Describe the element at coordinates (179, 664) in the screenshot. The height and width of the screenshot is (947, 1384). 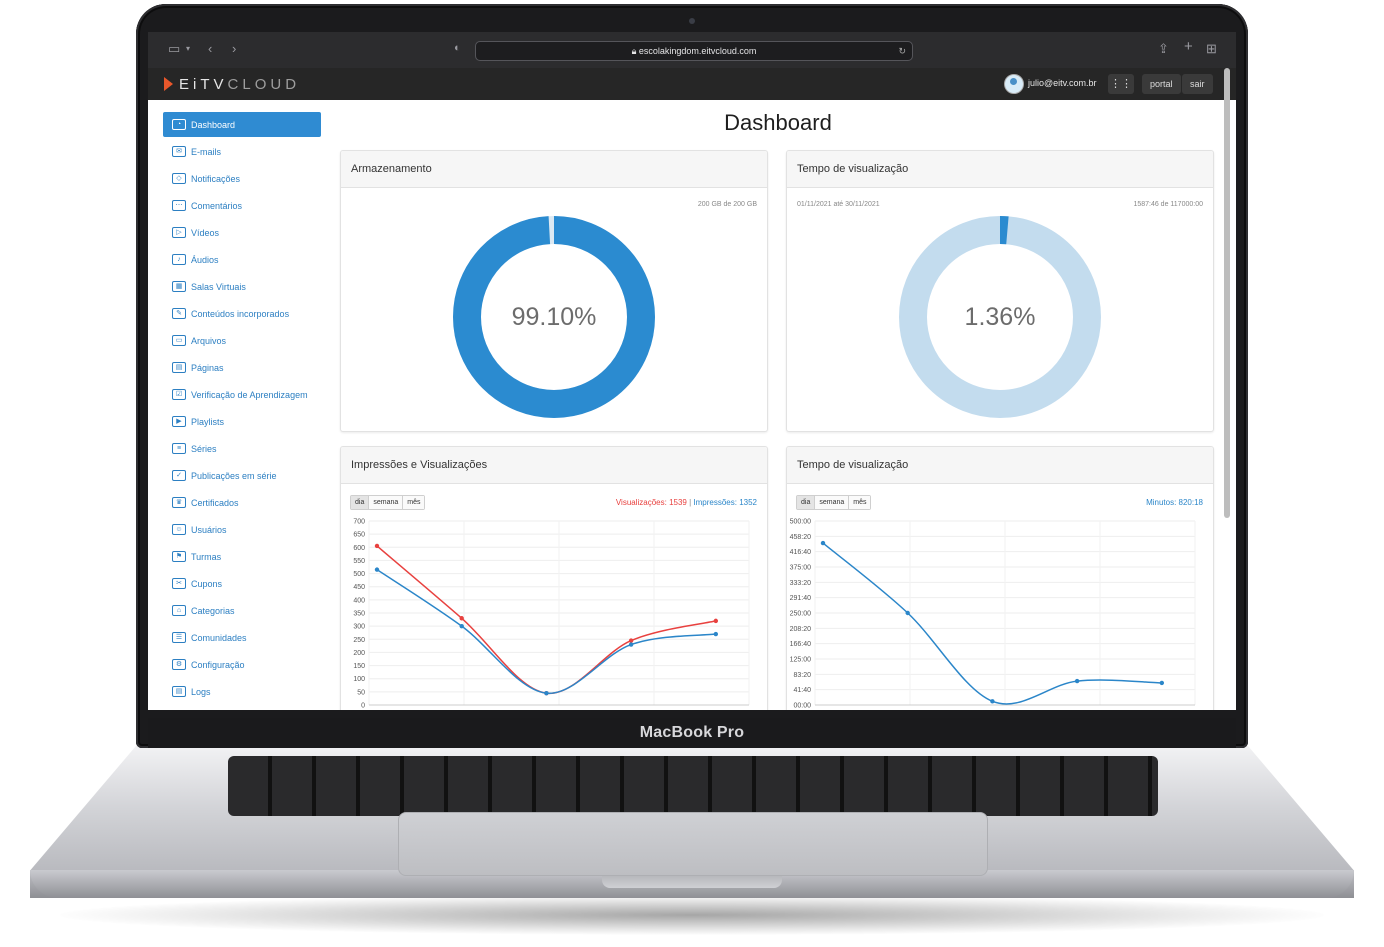
I see `sidebar-item-icon: ⚙` at that location.